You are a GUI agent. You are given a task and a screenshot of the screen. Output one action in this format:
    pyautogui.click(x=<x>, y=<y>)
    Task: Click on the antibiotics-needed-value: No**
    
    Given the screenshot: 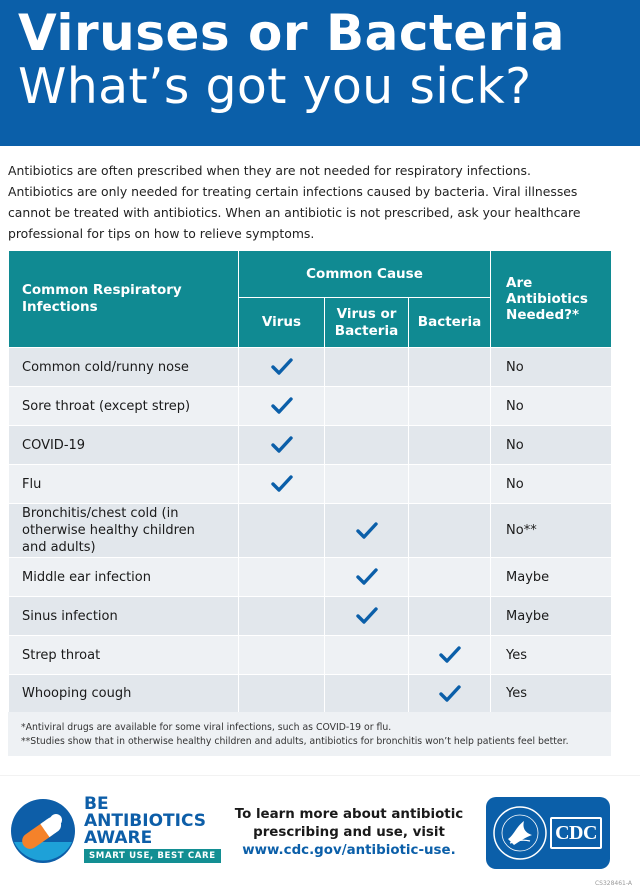 What is the action you would take?
    pyautogui.click(x=551, y=530)
    